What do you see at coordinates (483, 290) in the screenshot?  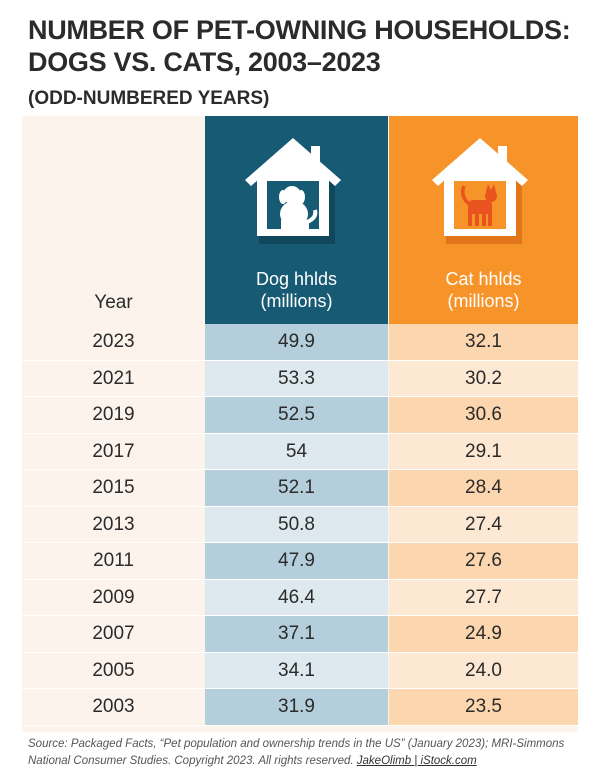 I see `header-cat-label: Cat hhlds (millions)` at bounding box center [483, 290].